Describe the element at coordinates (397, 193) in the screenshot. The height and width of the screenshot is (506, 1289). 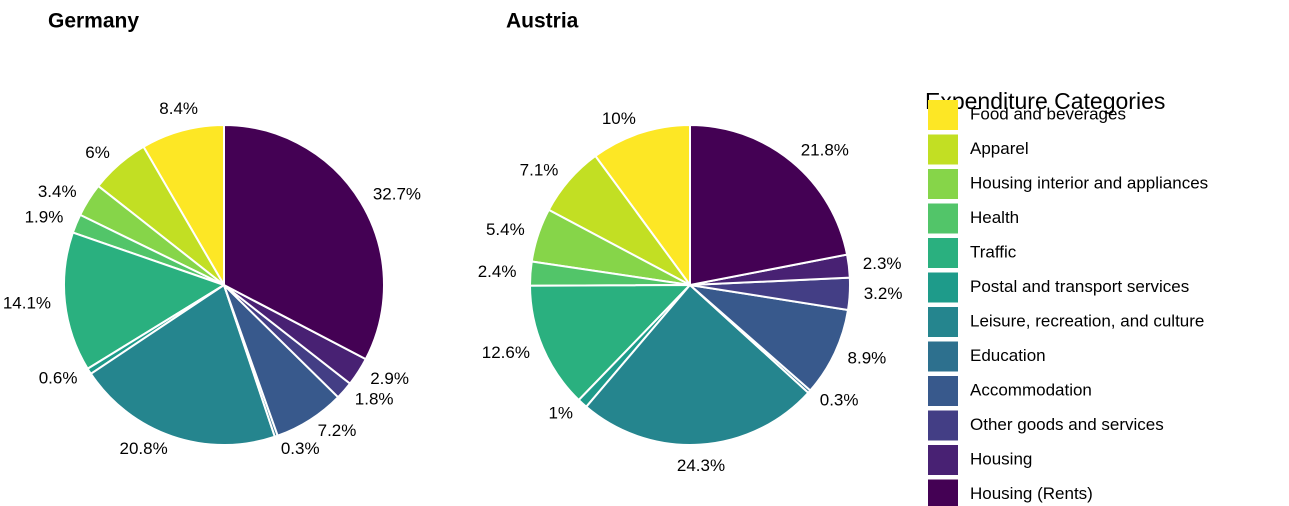
I see `data-label: 32.7%` at that location.